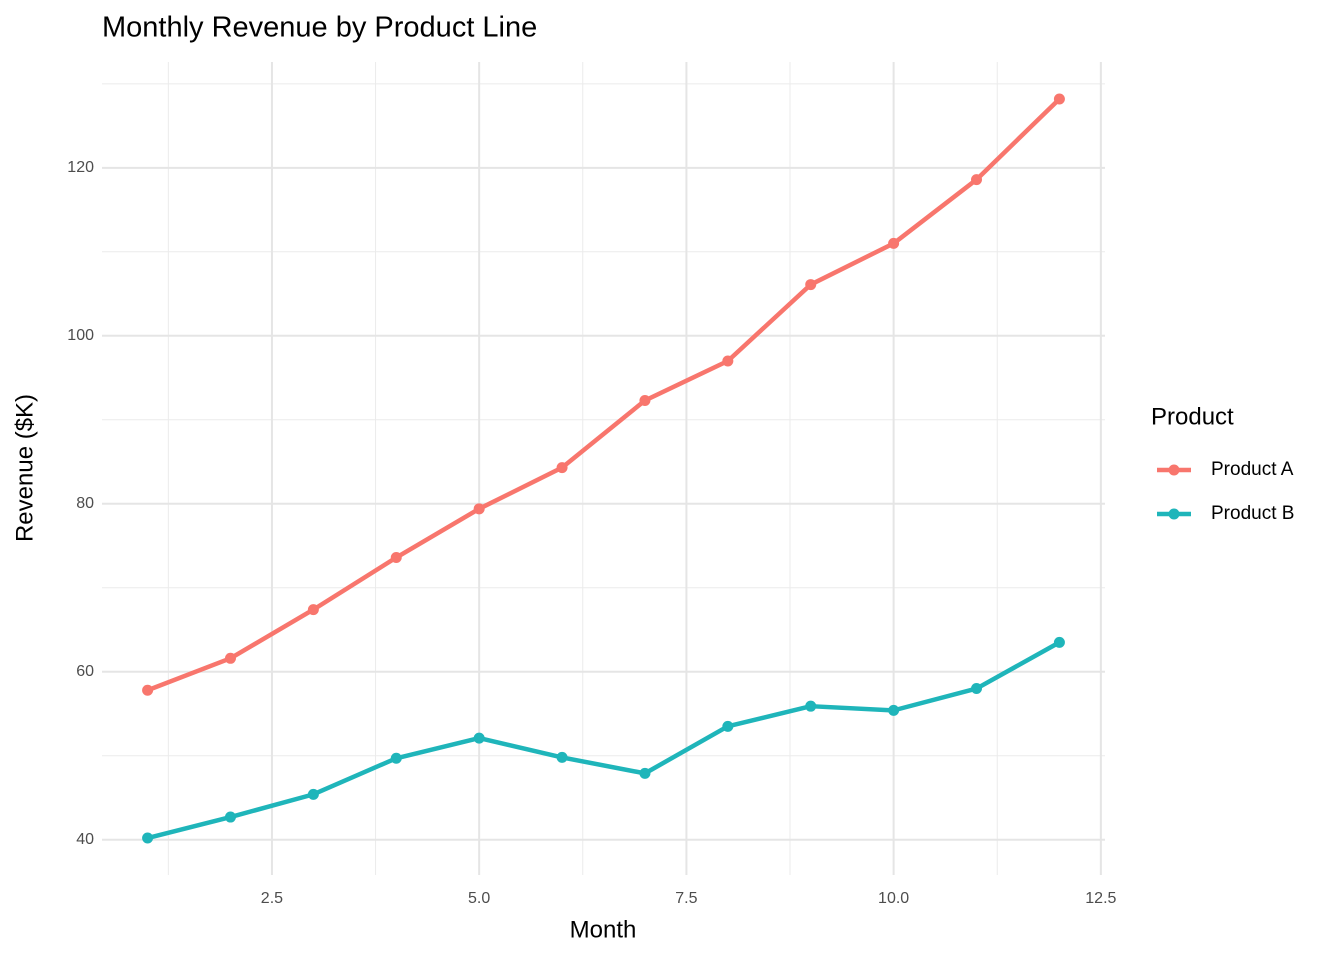 Image resolution: width=1344 pixels, height=960 pixels. What do you see at coordinates (319, 28) in the screenshot?
I see `chart-title: Monthly Revenue by Product Line` at bounding box center [319, 28].